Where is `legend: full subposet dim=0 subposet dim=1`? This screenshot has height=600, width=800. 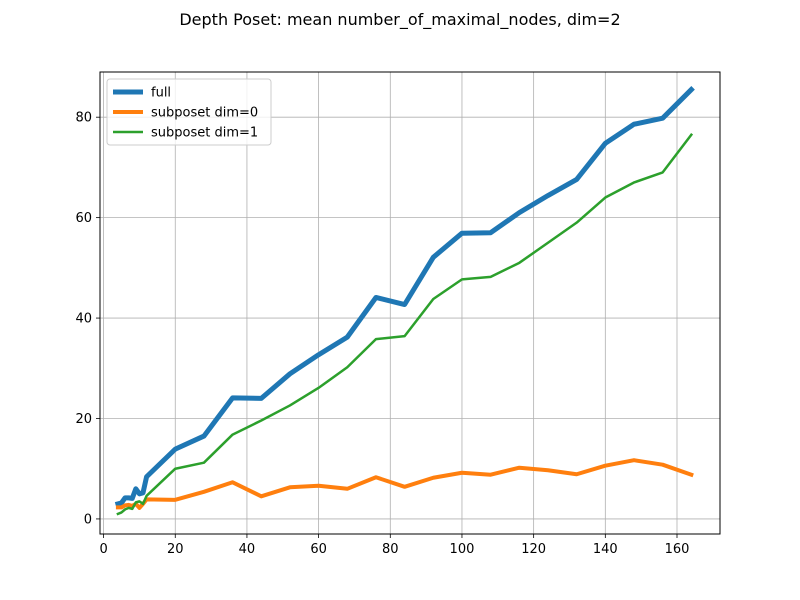
legend: full subposet dim=0 subposet dim=1 is located at coordinates (189, 112).